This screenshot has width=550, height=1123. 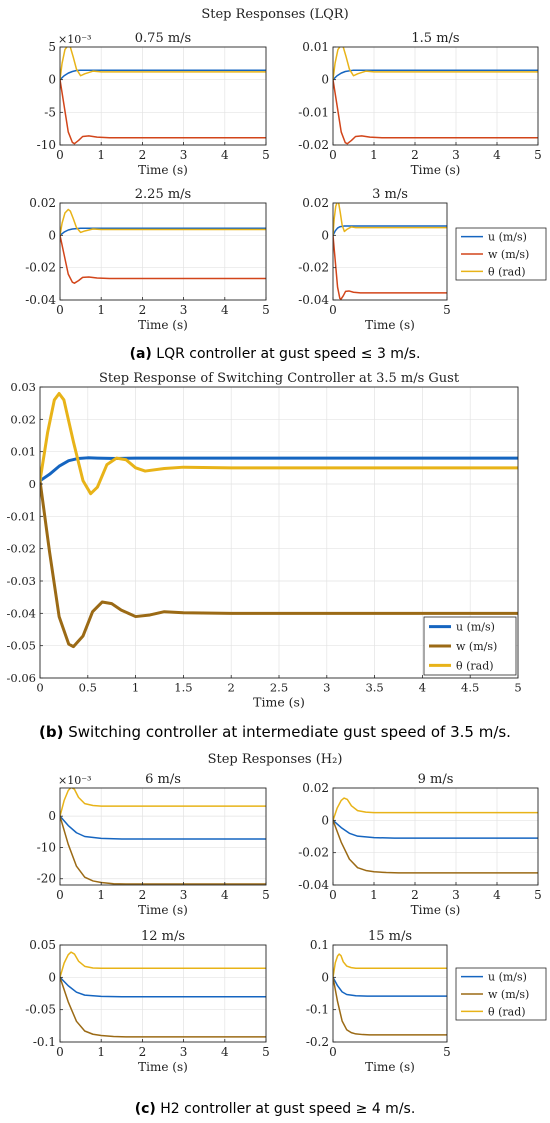 I want to click on legend: u (m/s) w (m/s) θ (rad), so click(x=470, y=646).